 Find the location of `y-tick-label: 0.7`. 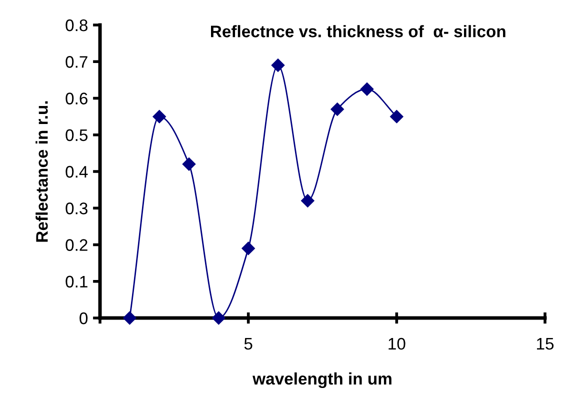

y-tick-label: 0.7 is located at coordinates (77, 62).